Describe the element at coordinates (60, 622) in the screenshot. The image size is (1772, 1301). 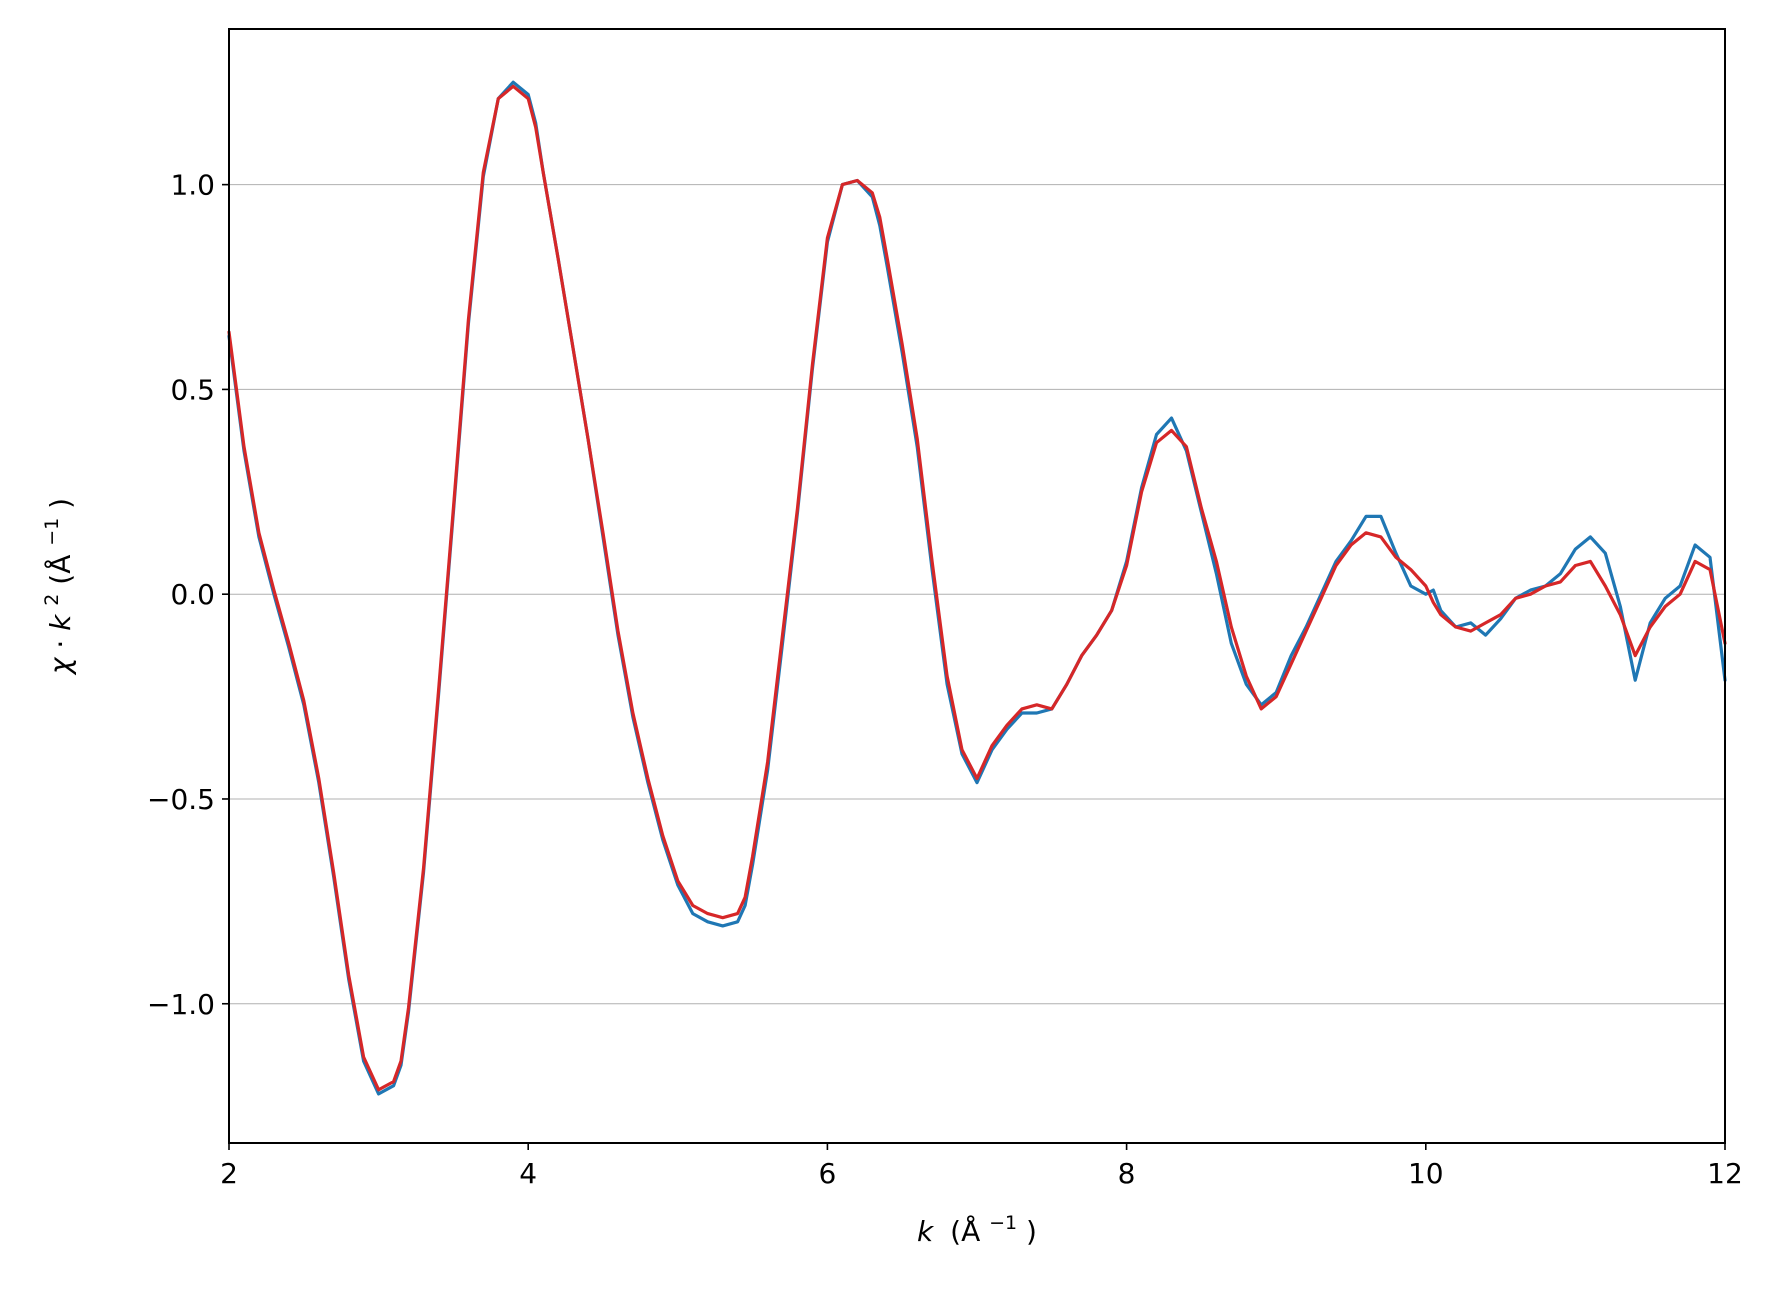
I see `y-axis-variable: k` at that location.